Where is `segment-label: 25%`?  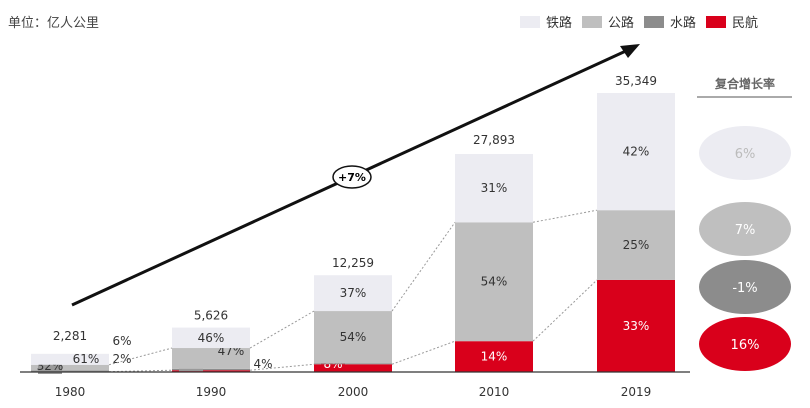
segment-label: 25% is located at coordinates (636, 245).